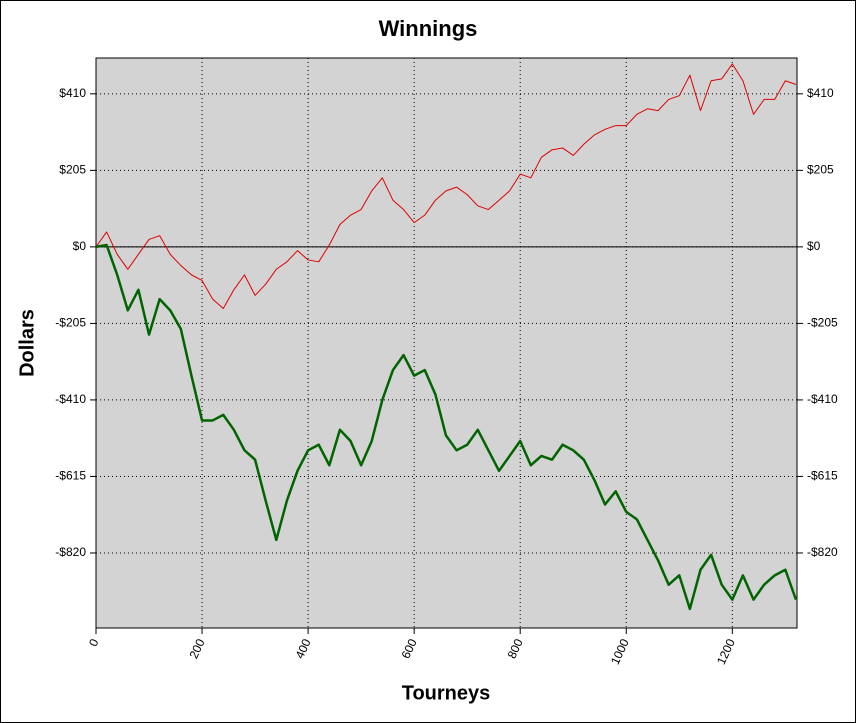 The image size is (856, 723). I want to click on y2-tick-label: -$410, so click(822, 399).